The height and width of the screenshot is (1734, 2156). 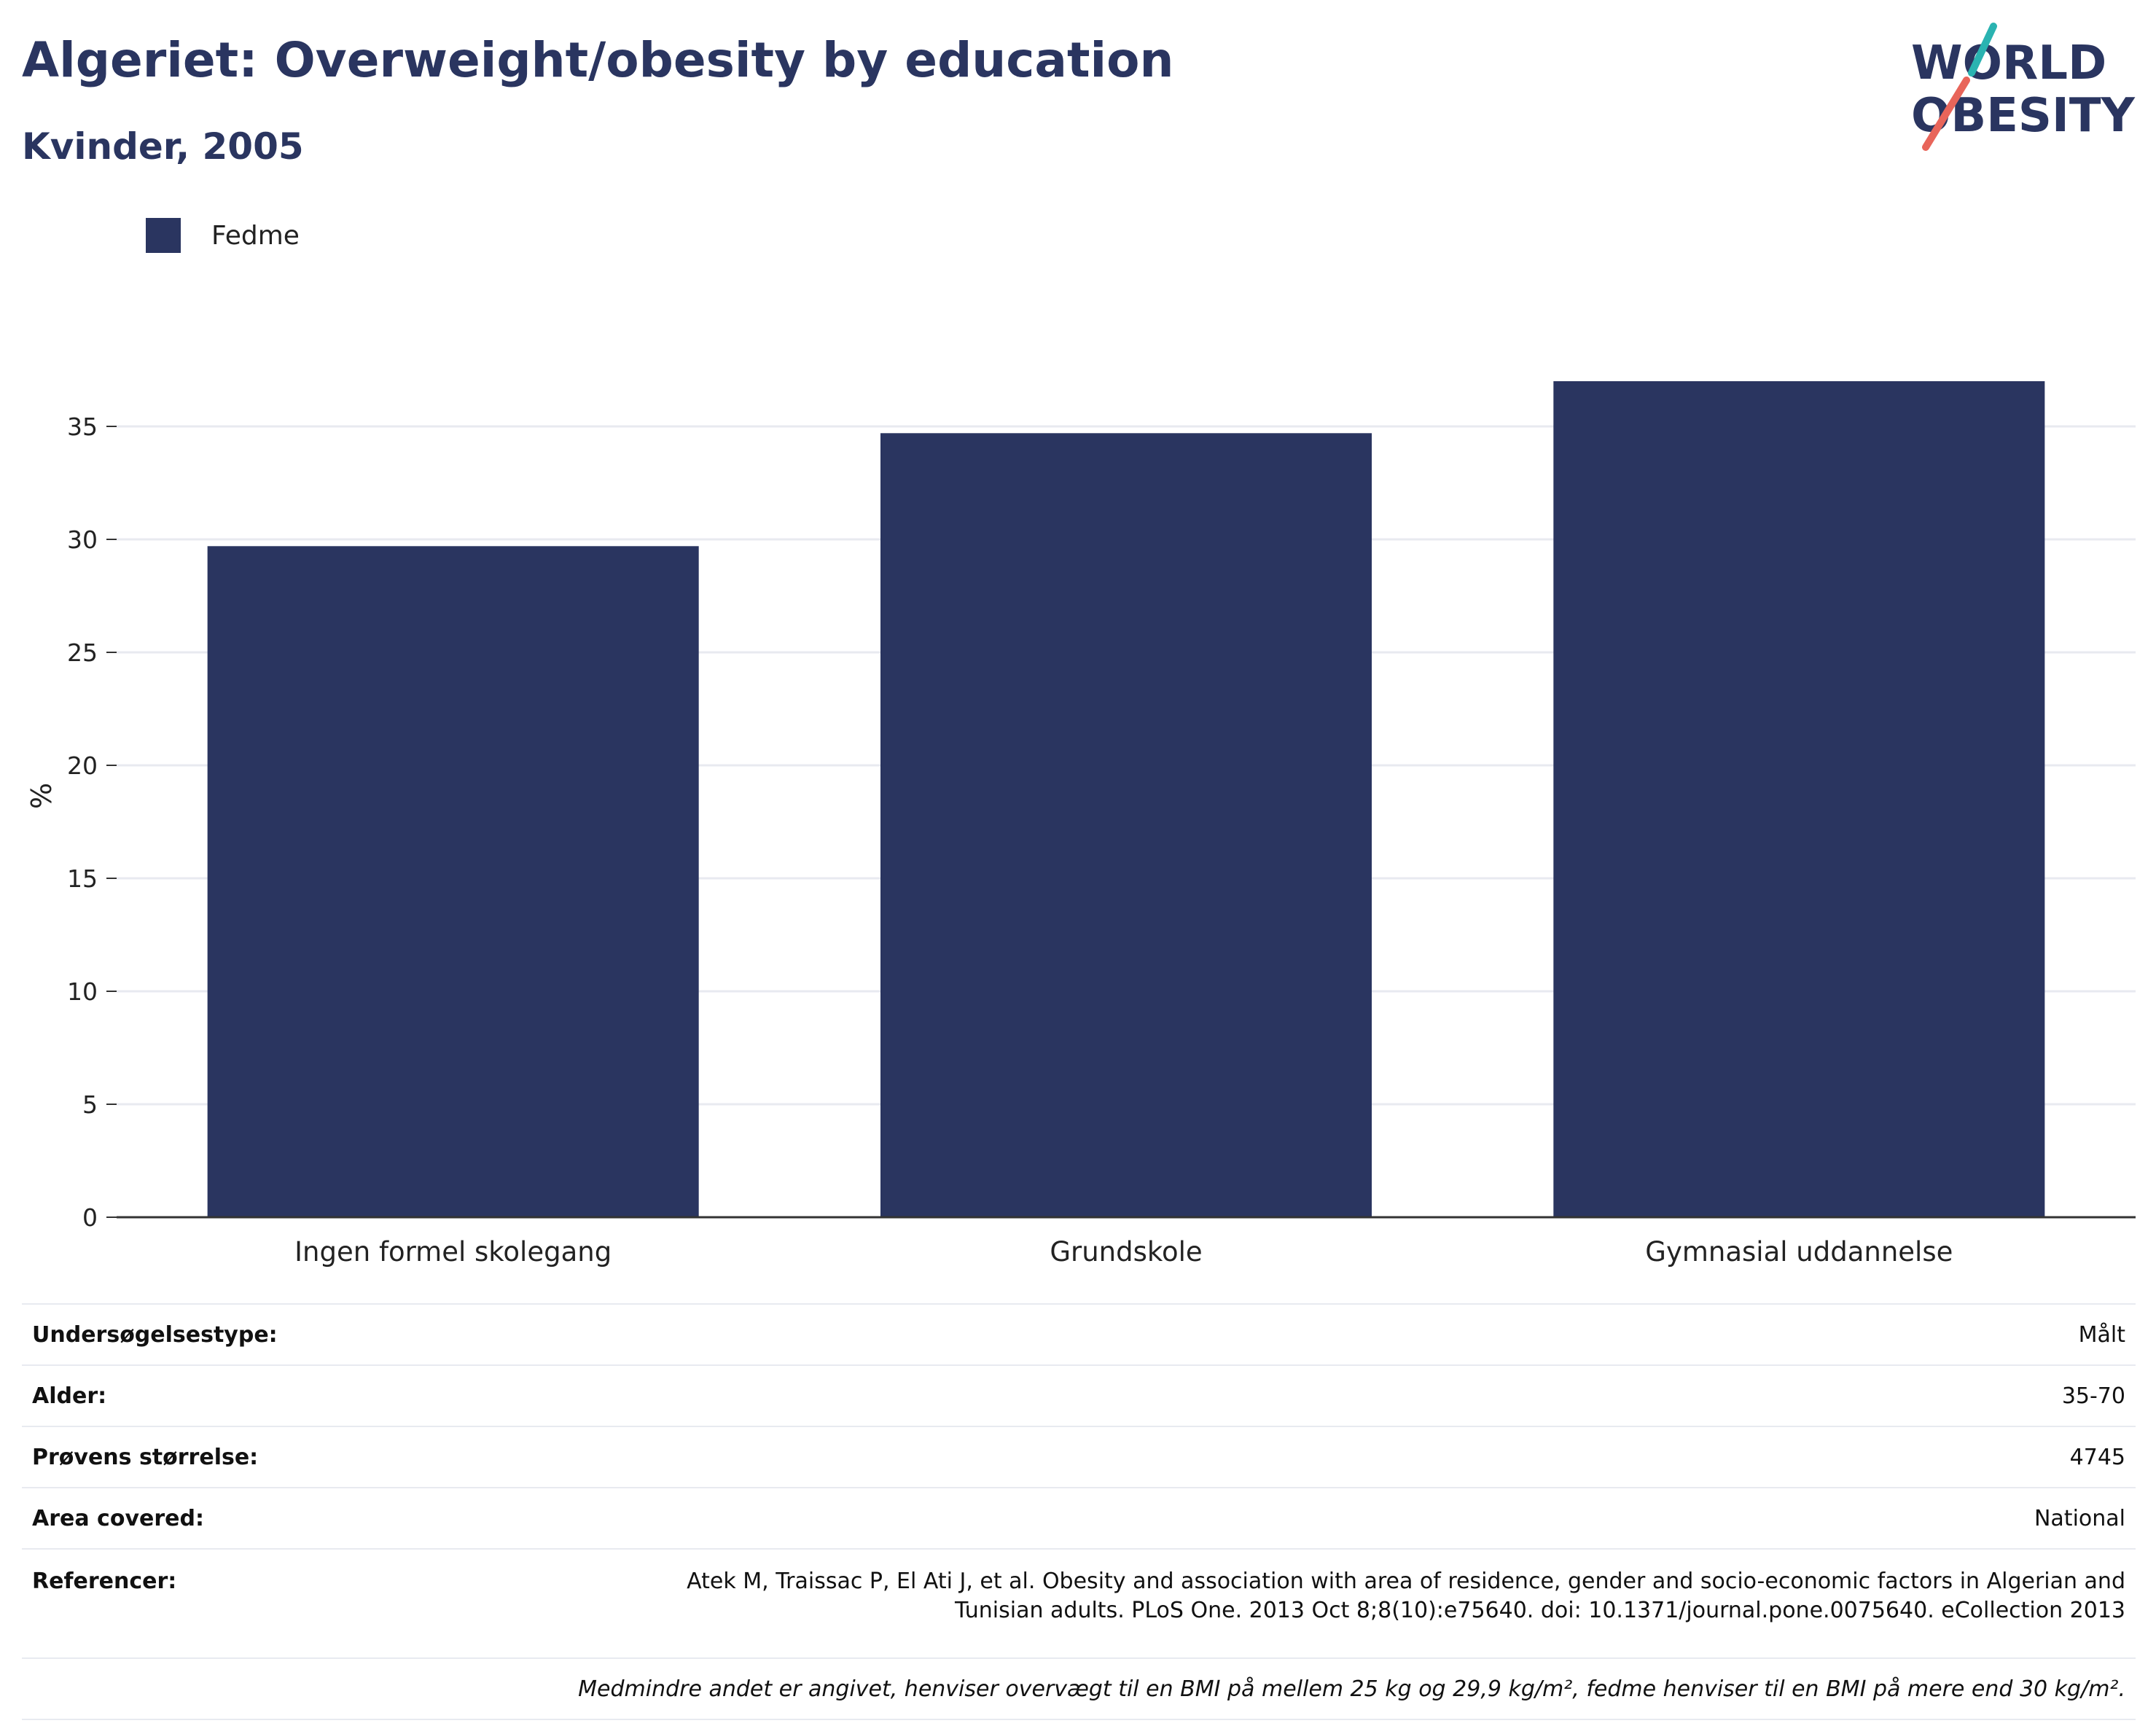 What do you see at coordinates (287, 1457) in the screenshot?
I see `meta-key: Prøvens størrelse:` at bounding box center [287, 1457].